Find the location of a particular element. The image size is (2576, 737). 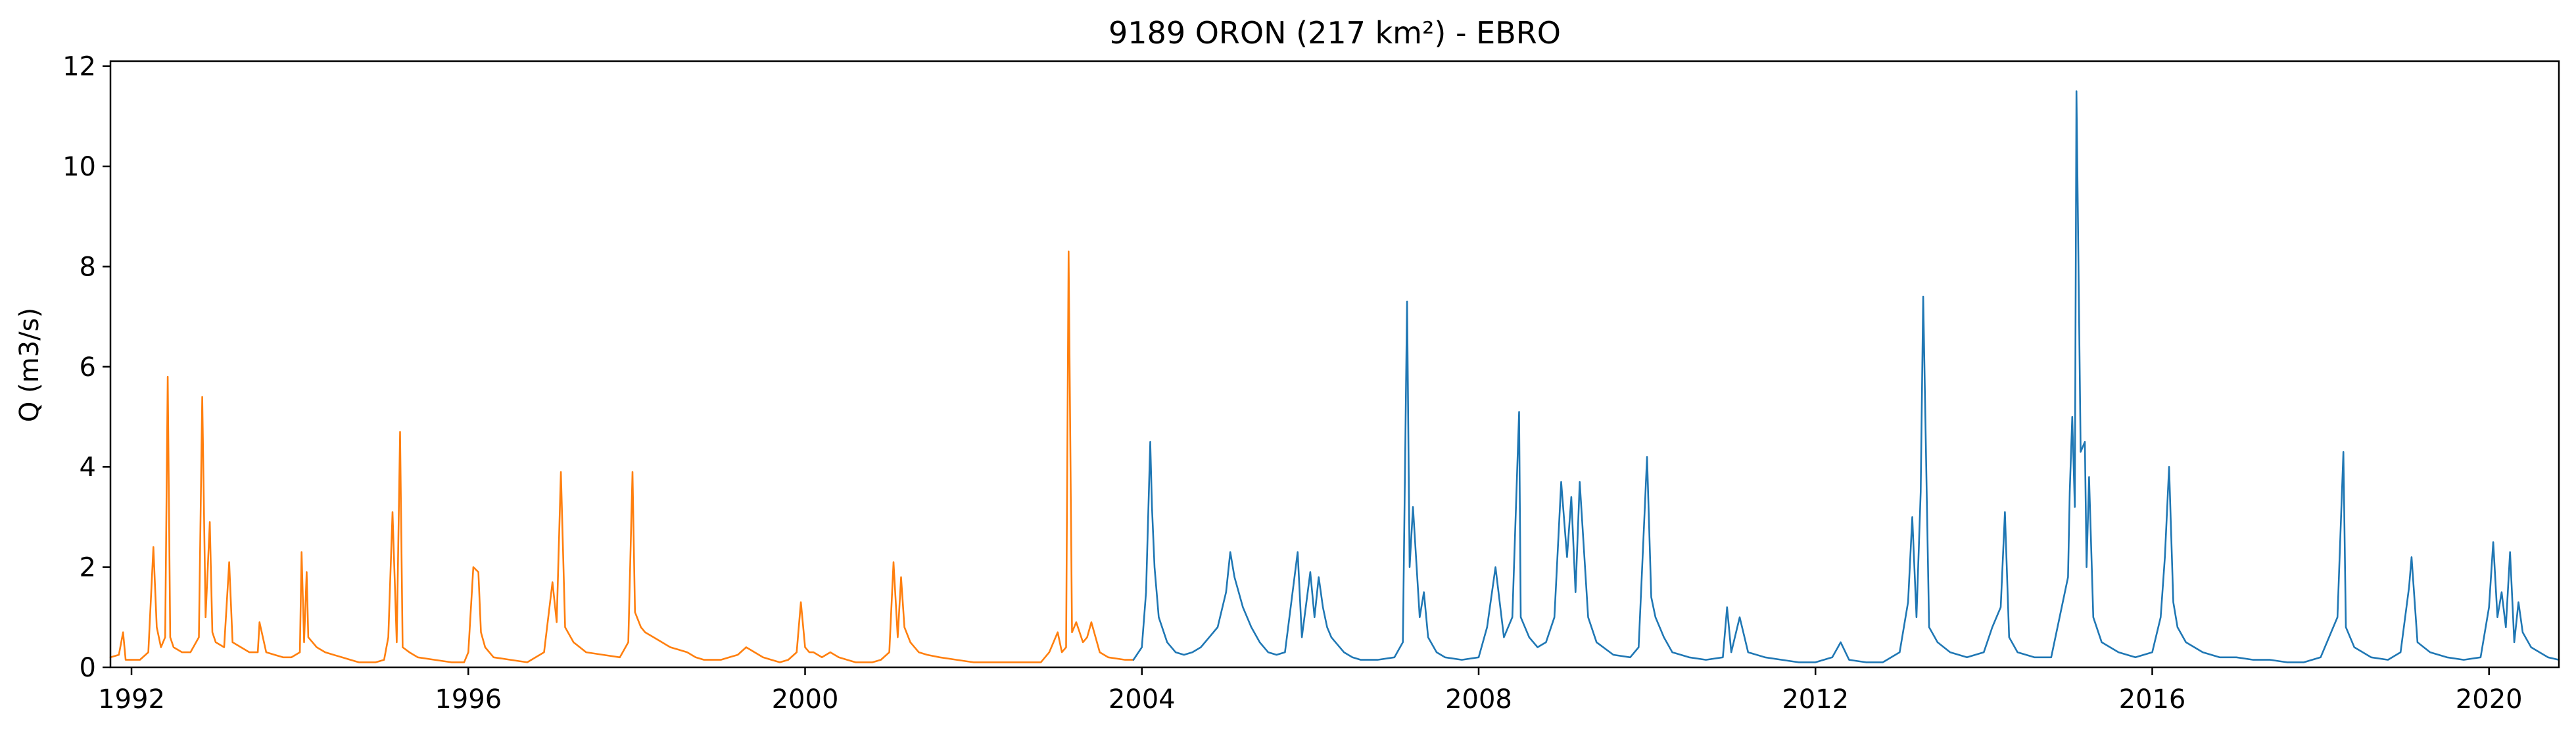

y-tick-label: 2 is located at coordinates (88, 568).